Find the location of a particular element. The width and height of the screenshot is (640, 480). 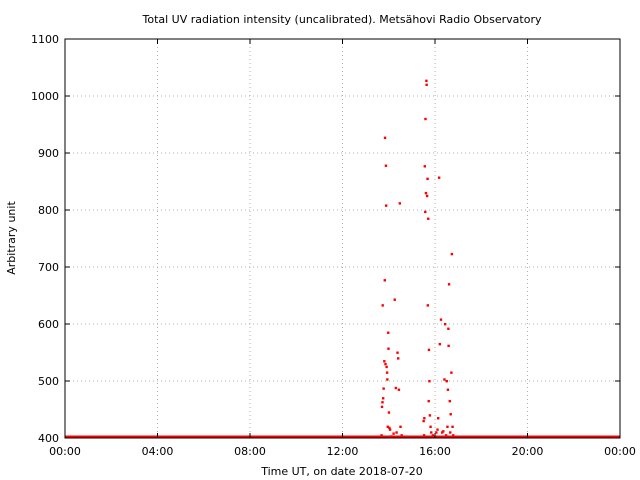

y-tick-label: 800 is located at coordinates (48, 210).